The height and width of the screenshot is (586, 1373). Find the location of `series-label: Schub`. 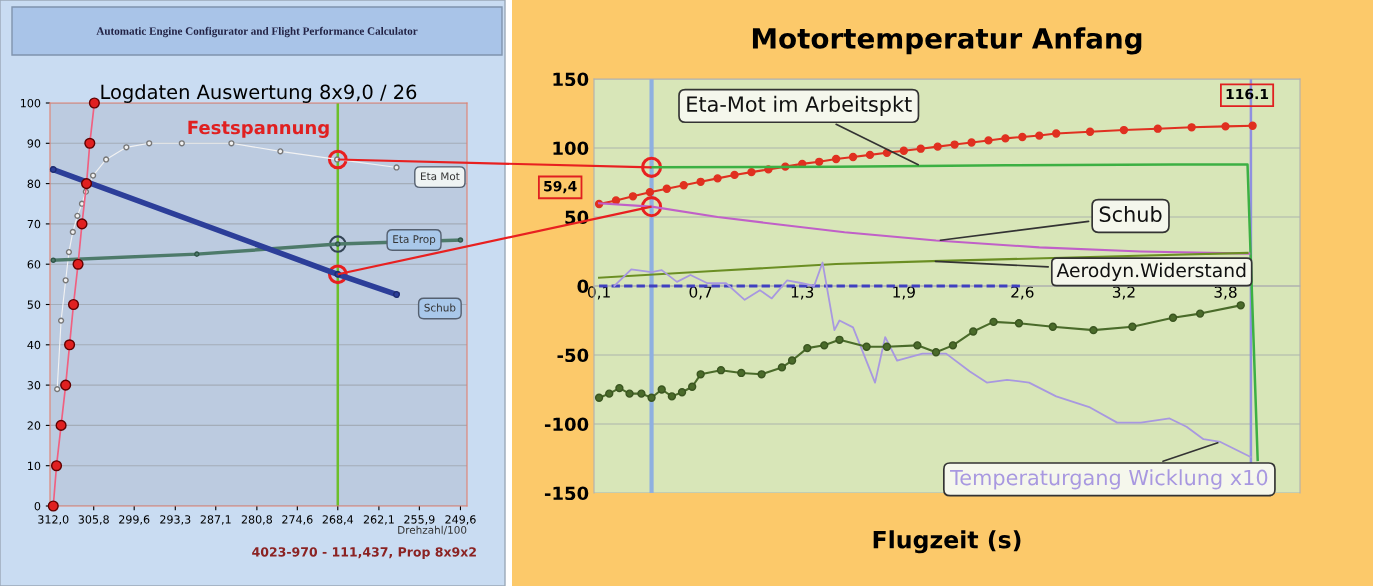

series-label: Schub is located at coordinates (1130, 214).